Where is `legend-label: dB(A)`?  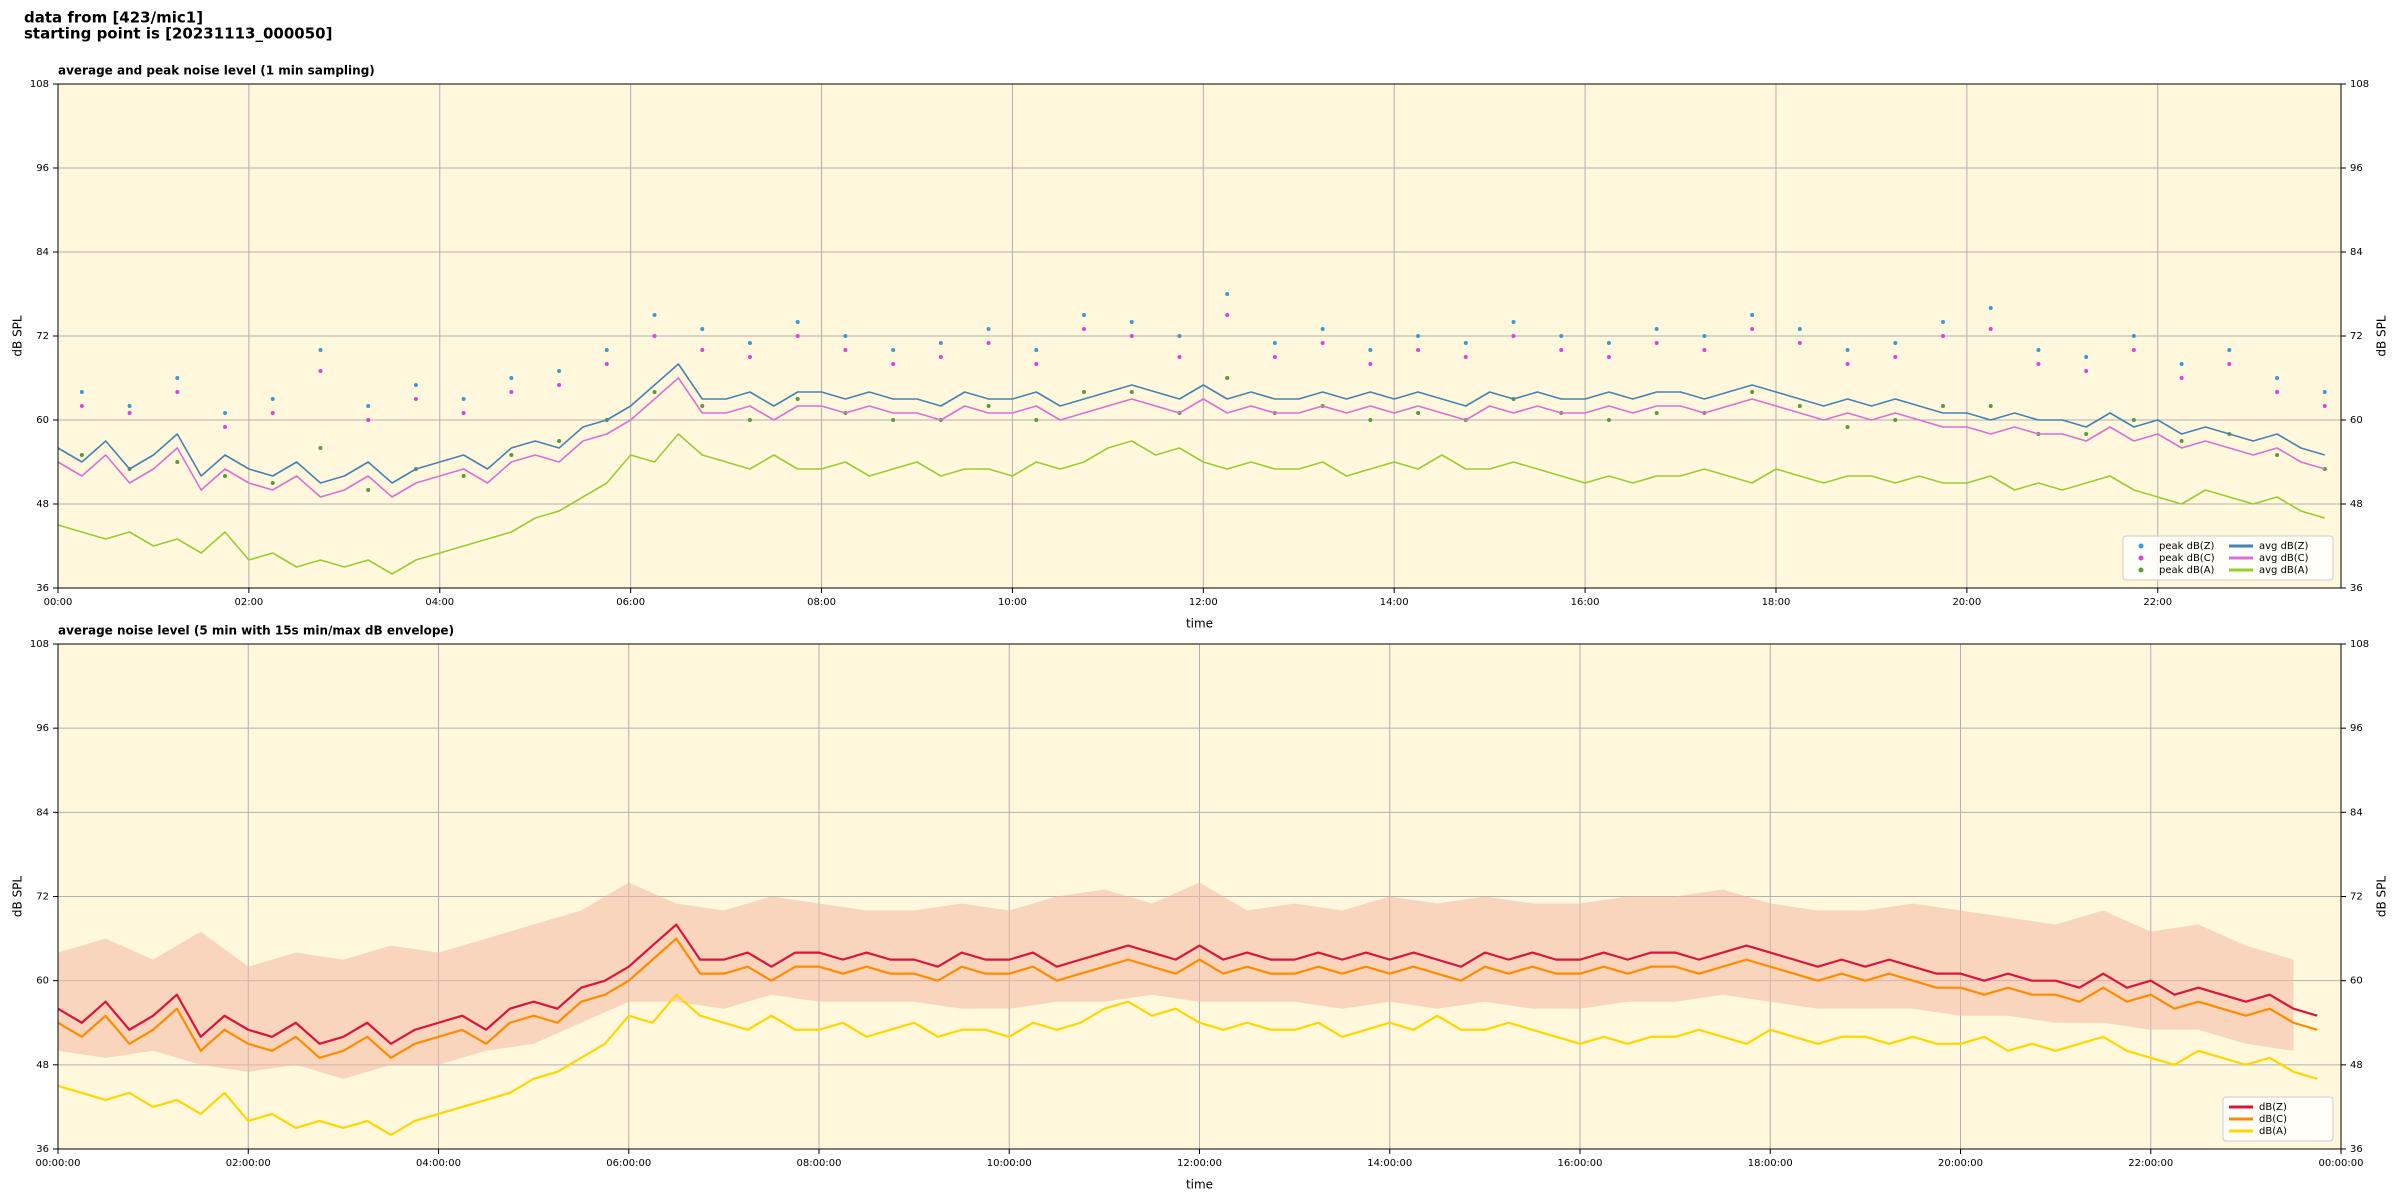 legend-label: dB(A) is located at coordinates (2273, 1131).